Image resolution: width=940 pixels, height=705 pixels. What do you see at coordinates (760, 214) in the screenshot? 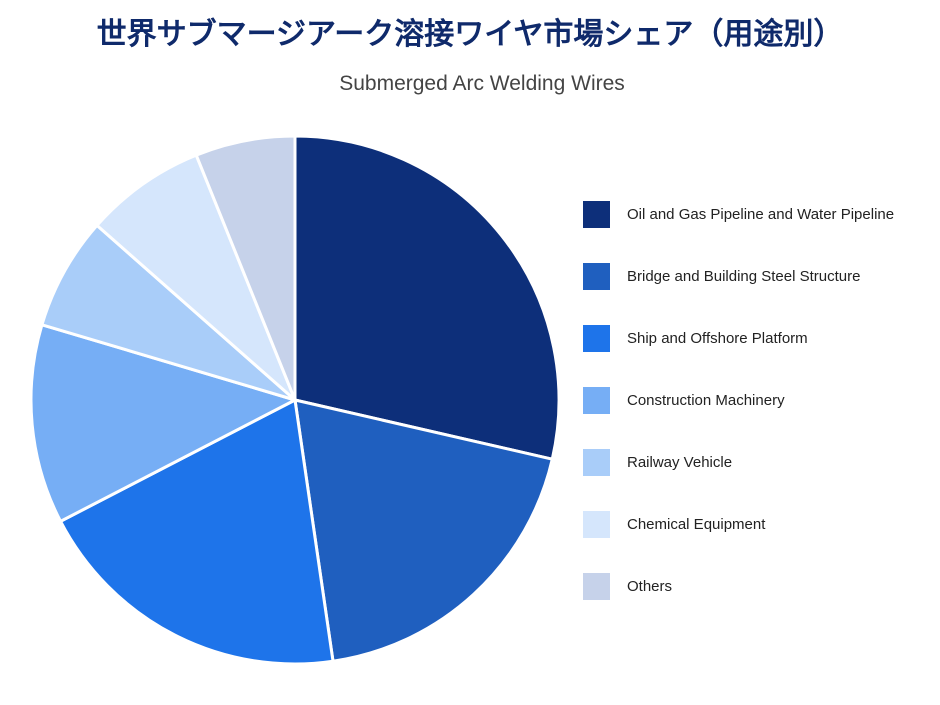
I see `legend-label: Oil and Gas Pipeline and Water Pipeline` at bounding box center [760, 214].